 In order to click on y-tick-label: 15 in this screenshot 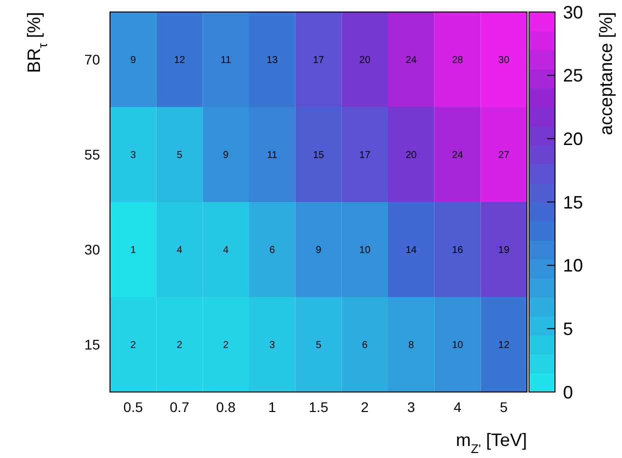, I will do `click(92, 344)`.